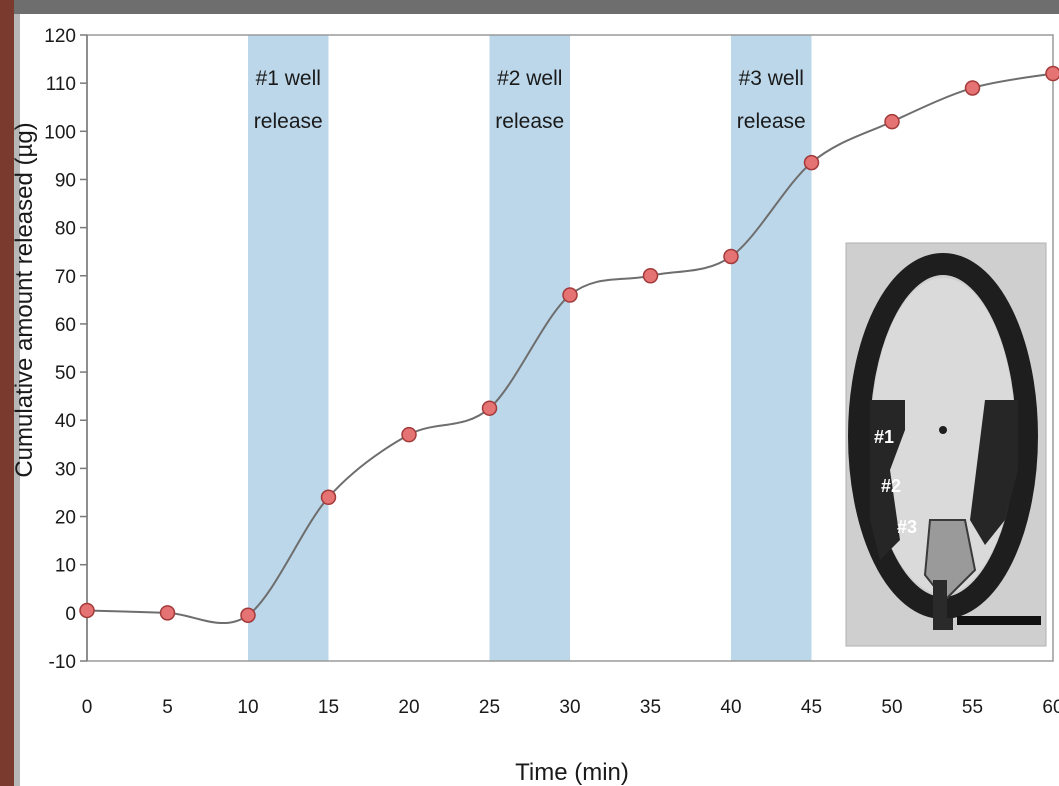 Image resolution: width=1059 pixels, height=786 pixels. What do you see at coordinates (288, 78) in the screenshot?
I see `band-label-line1-1: #1 well` at bounding box center [288, 78].